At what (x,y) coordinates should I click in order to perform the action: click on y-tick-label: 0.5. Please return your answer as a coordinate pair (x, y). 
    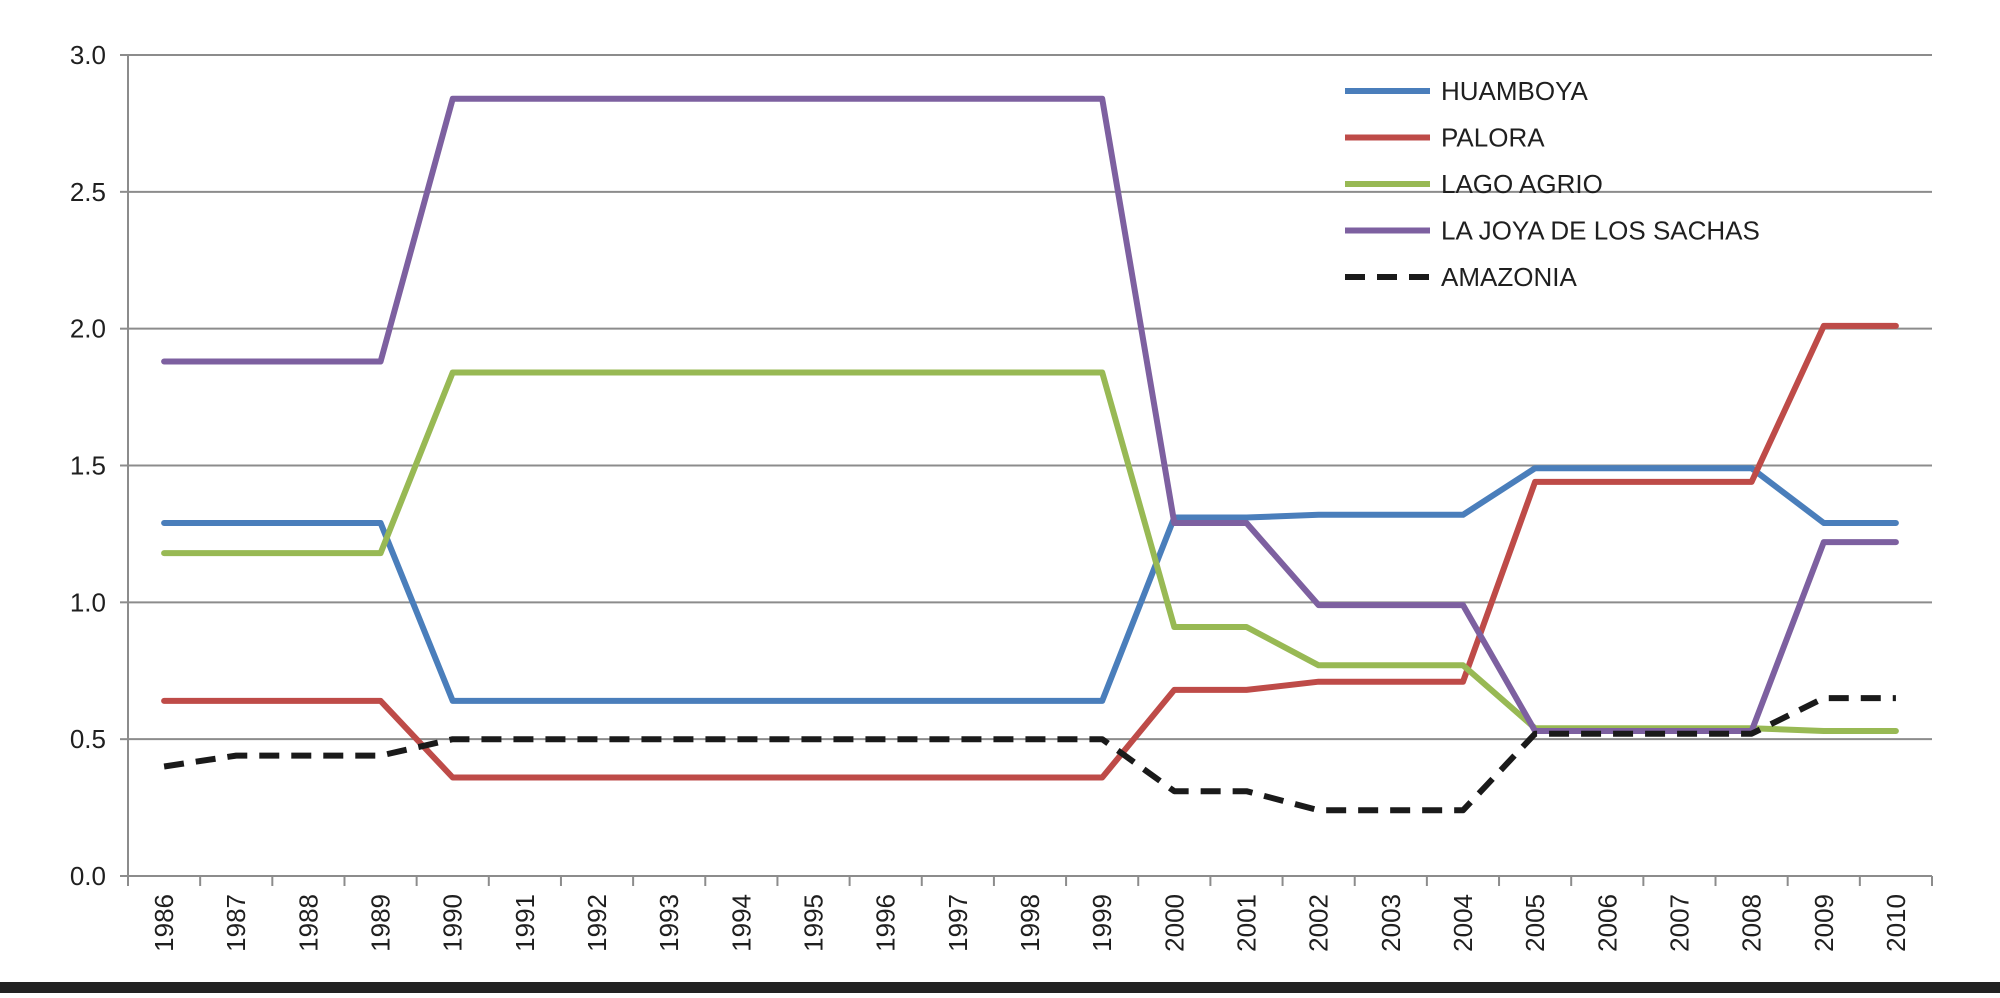
    Looking at the image, I should click on (88, 739).